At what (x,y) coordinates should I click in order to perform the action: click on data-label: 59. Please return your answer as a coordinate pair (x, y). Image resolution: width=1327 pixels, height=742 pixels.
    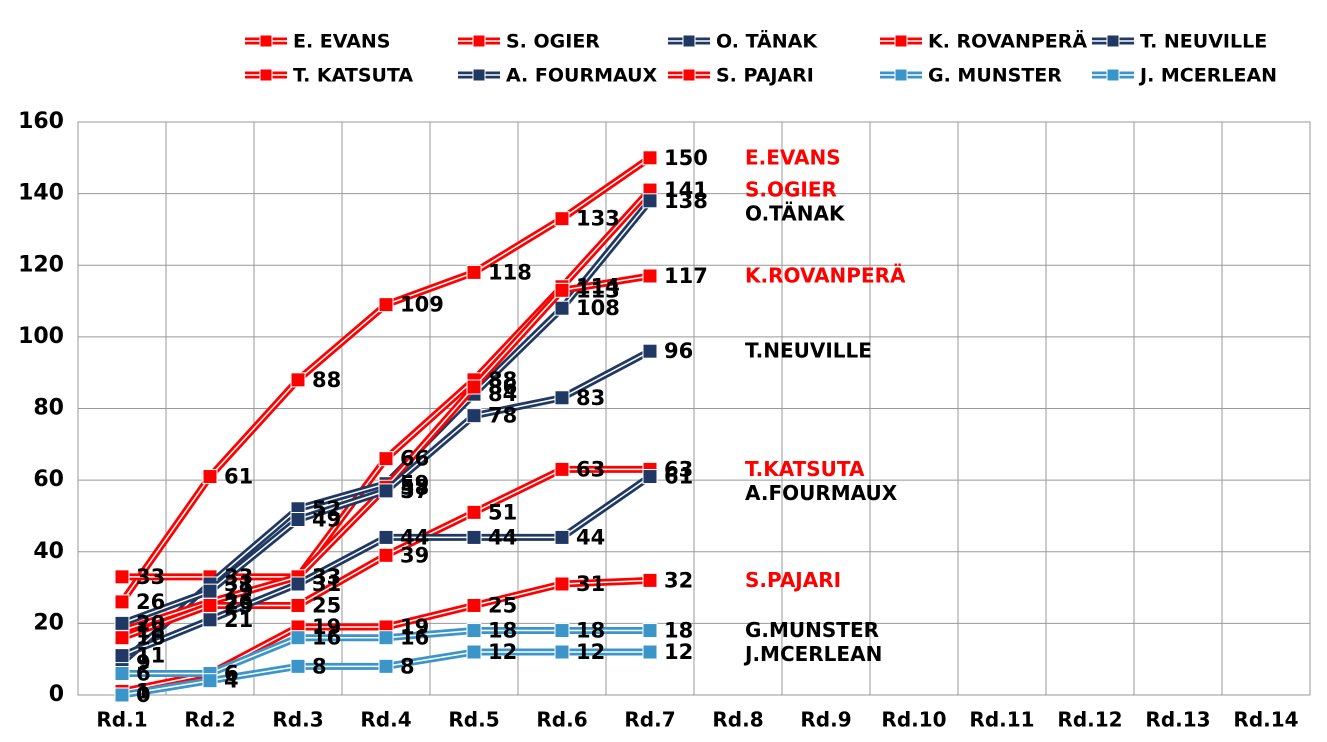
    Looking at the image, I should click on (414, 484).